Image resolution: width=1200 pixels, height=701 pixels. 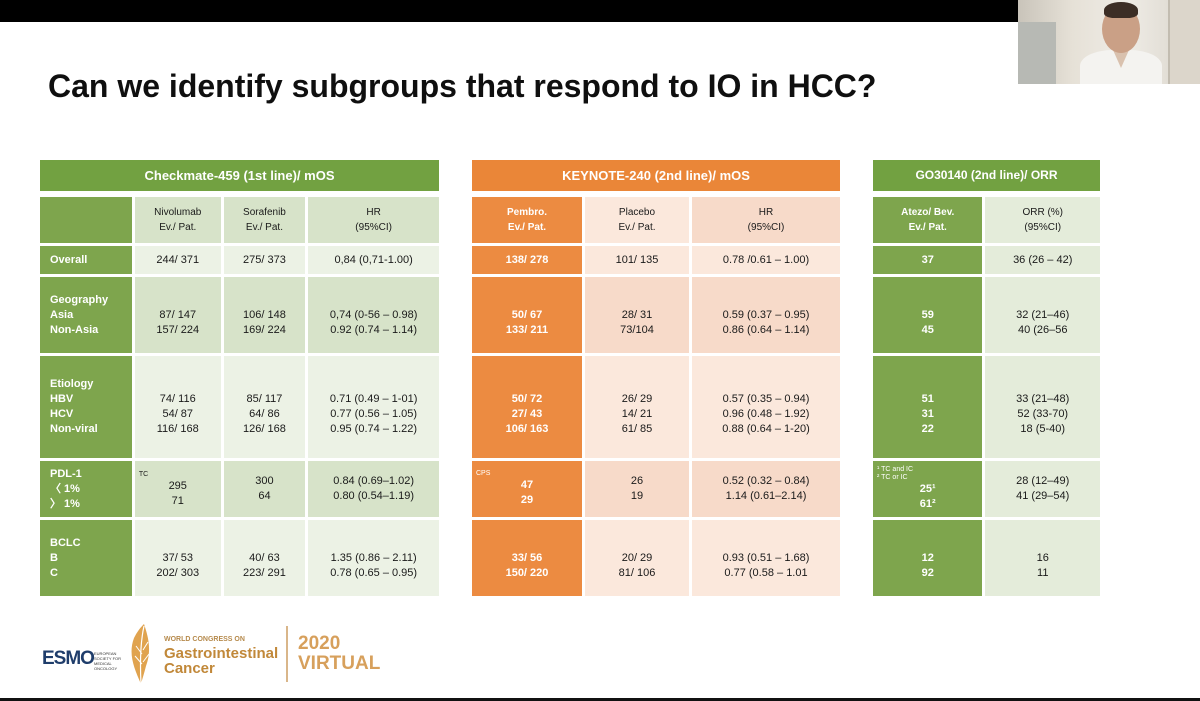 I want to click on checkmate-header-row: Checkmate-459 (1st line)/ mOS, so click(x=239, y=175).